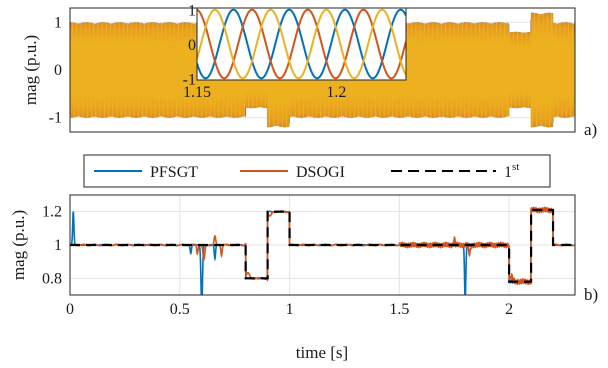  I want to click on panel-a-ytick-label: -1, so click(55, 118).